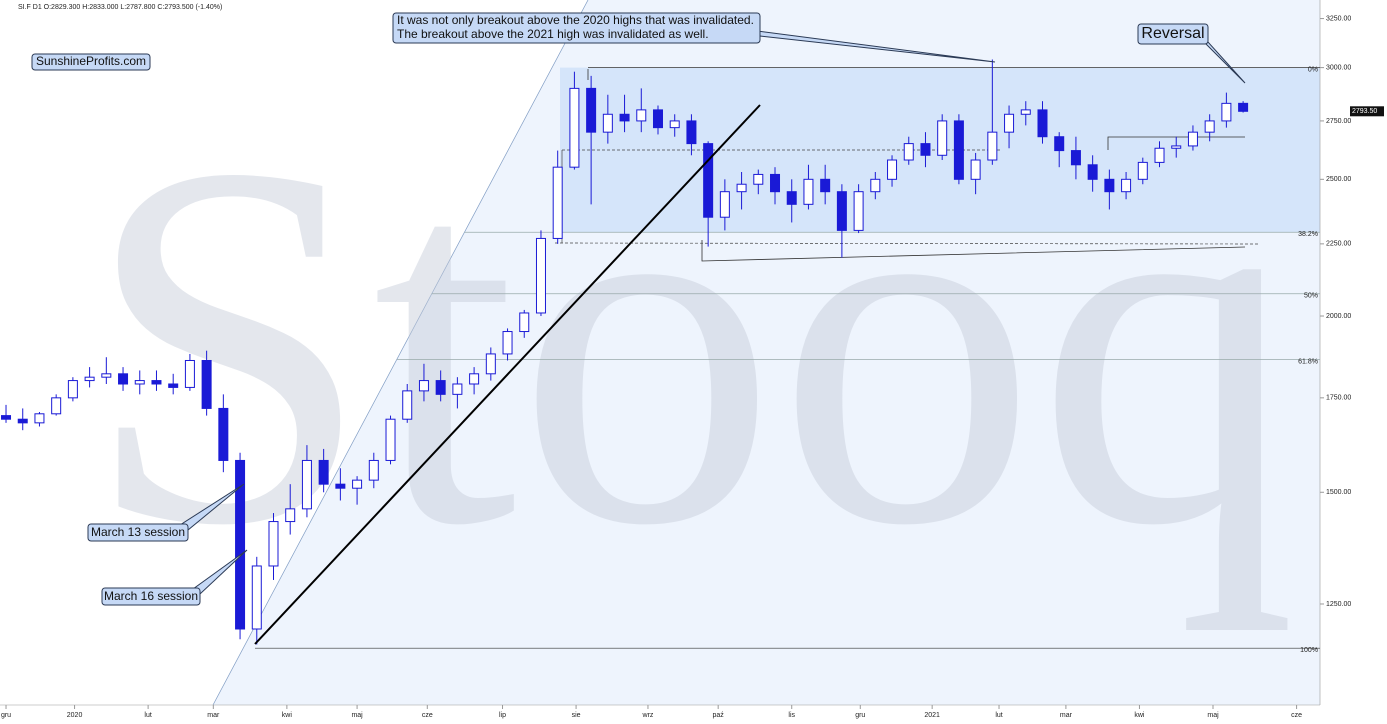 The width and height of the screenshot is (1387, 724). Describe the element at coordinates (973, 251) in the screenshot. I see `neckline` at that location.